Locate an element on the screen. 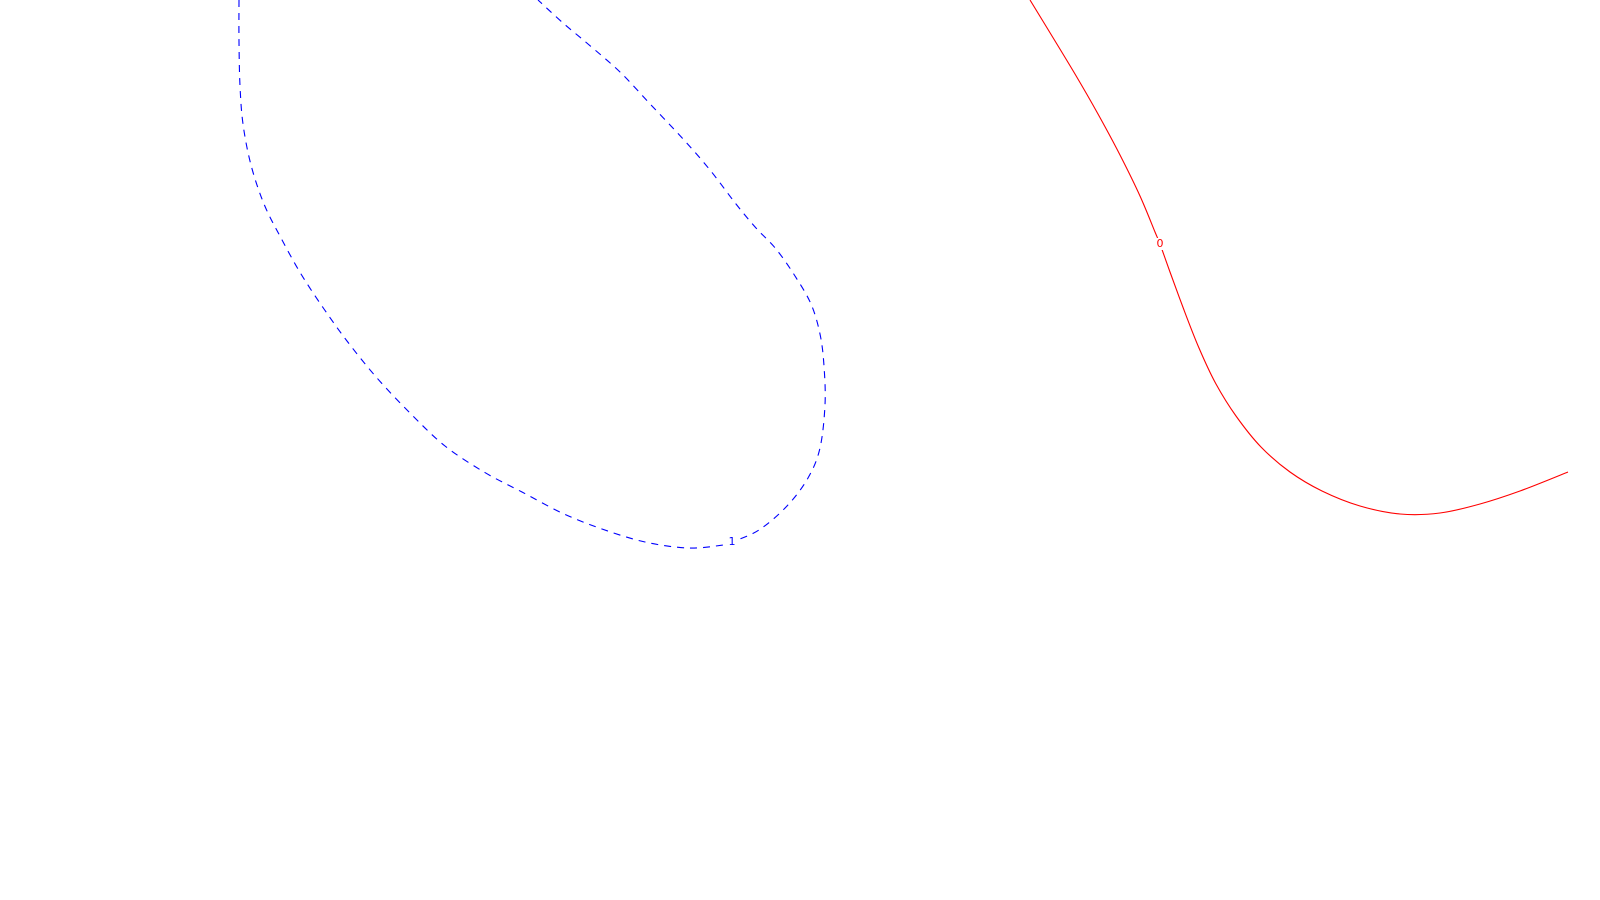 This screenshot has height=900, width=1600. contour-label-level-0: 0 is located at coordinates (1160, 243).